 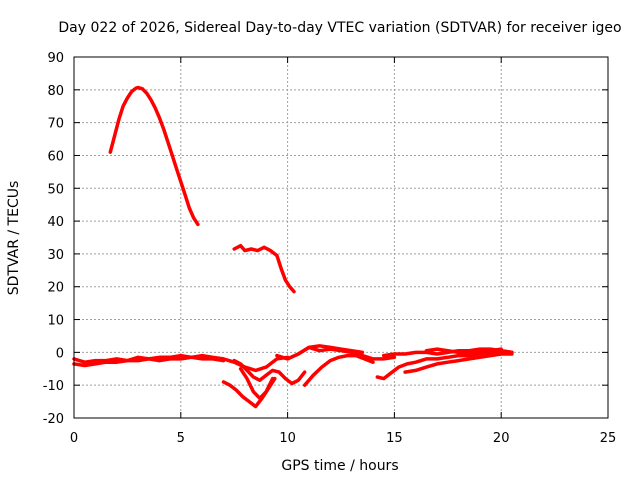 I want to click on x-tick-label: 5, so click(x=181, y=438).